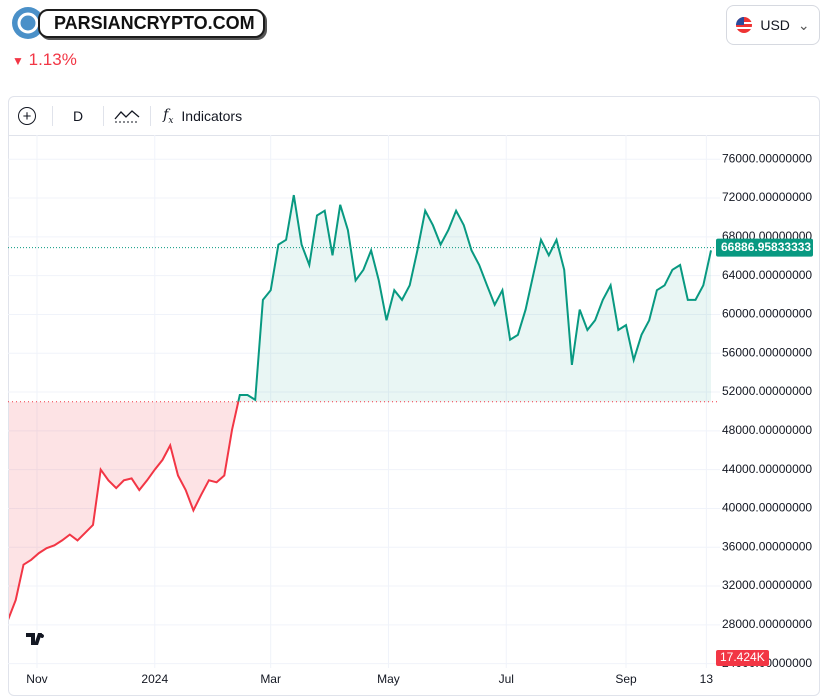 Image resolution: width=832 pixels, height=696 pixels. I want to click on price-change: ▼ 1.13%, so click(44, 60).